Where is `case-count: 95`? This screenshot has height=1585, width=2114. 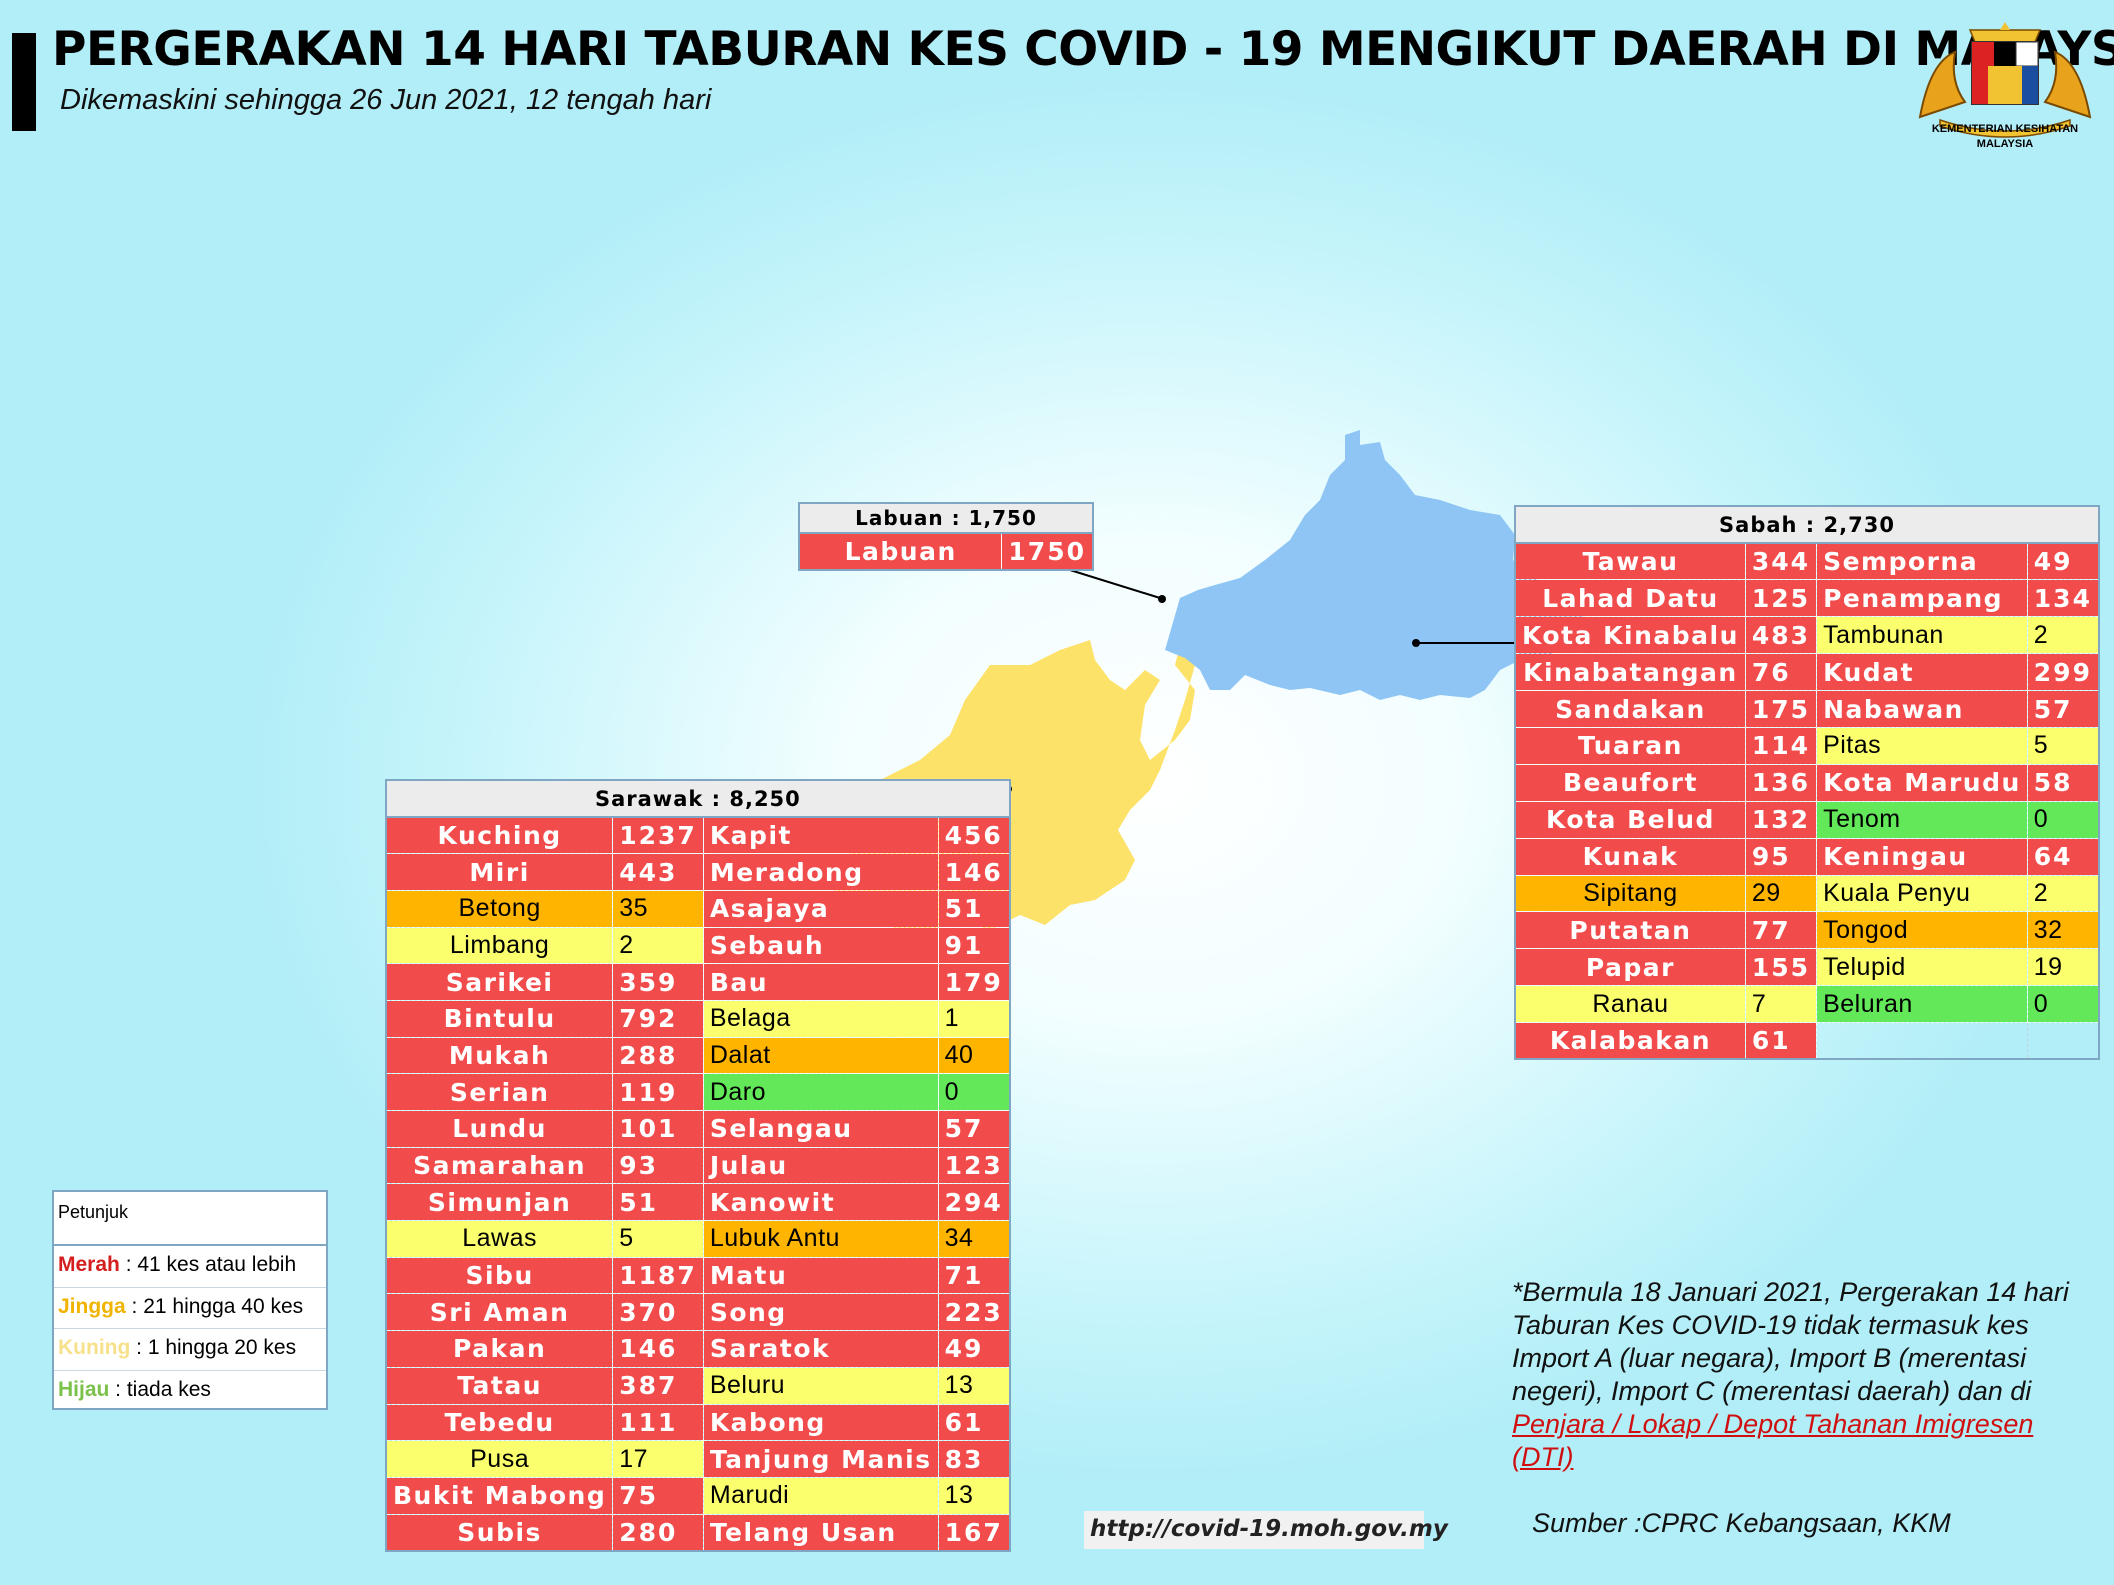 case-count: 95 is located at coordinates (1781, 856).